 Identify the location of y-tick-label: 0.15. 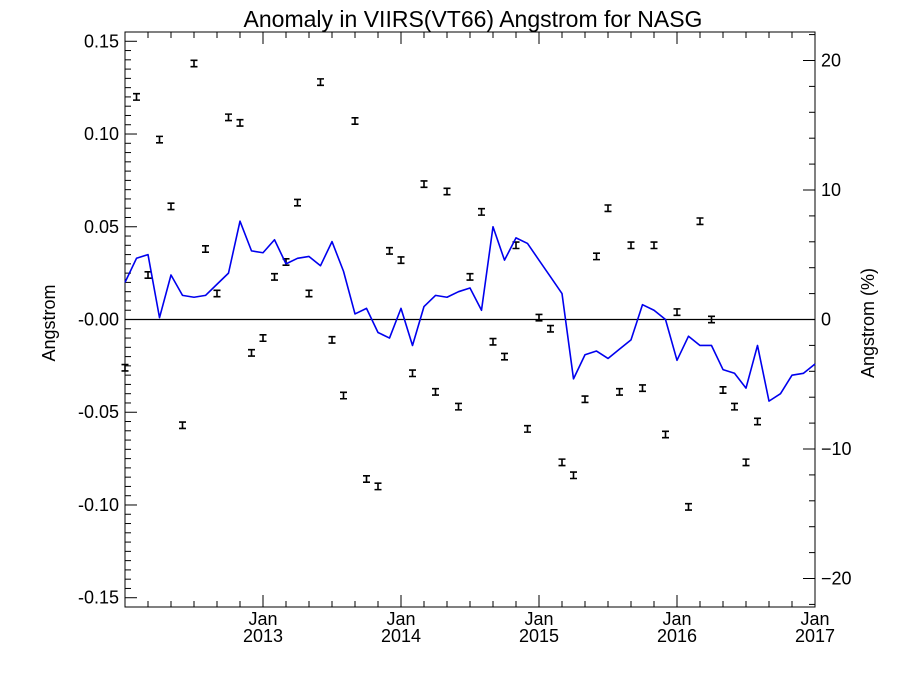
(101, 41).